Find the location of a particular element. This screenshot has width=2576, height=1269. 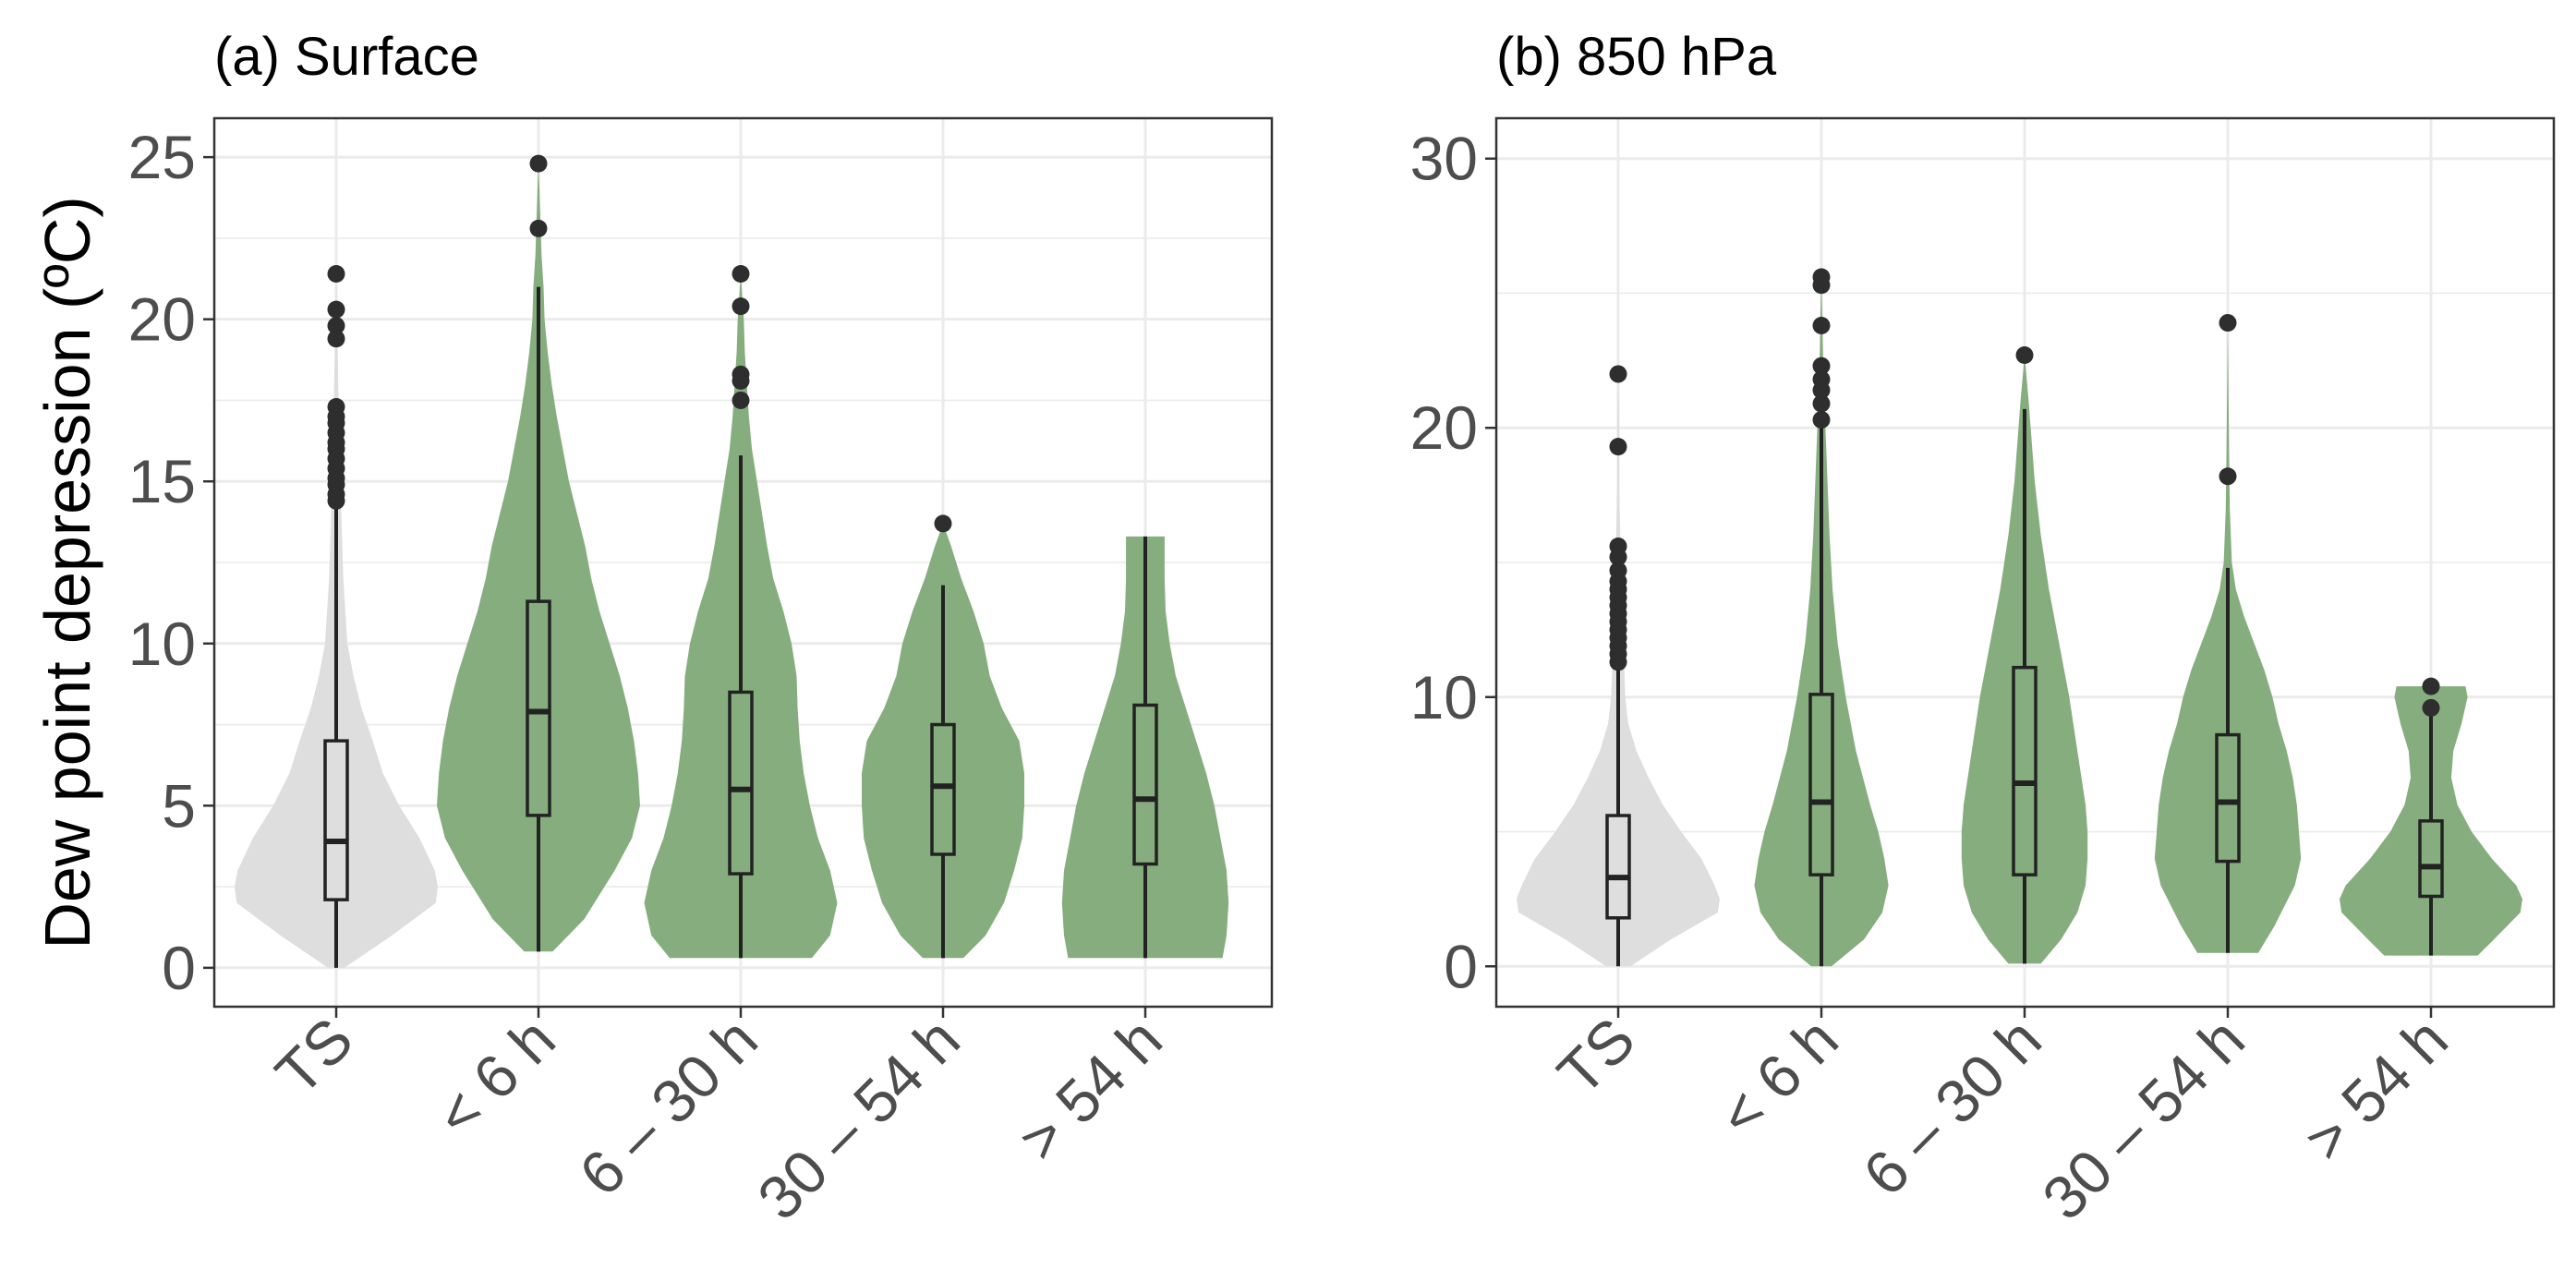

y-tick-label: 30 is located at coordinates (1444, 159).